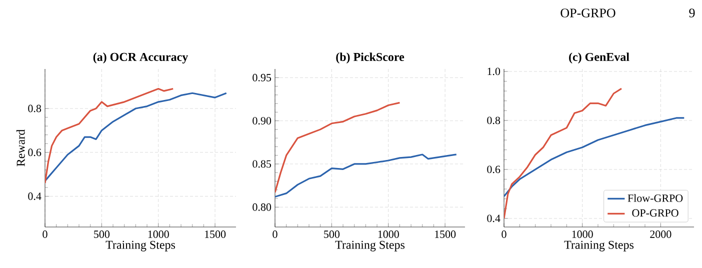  Describe the element at coordinates (588, 13) in the screenshot. I see `text: OP-GRPO` at that location.